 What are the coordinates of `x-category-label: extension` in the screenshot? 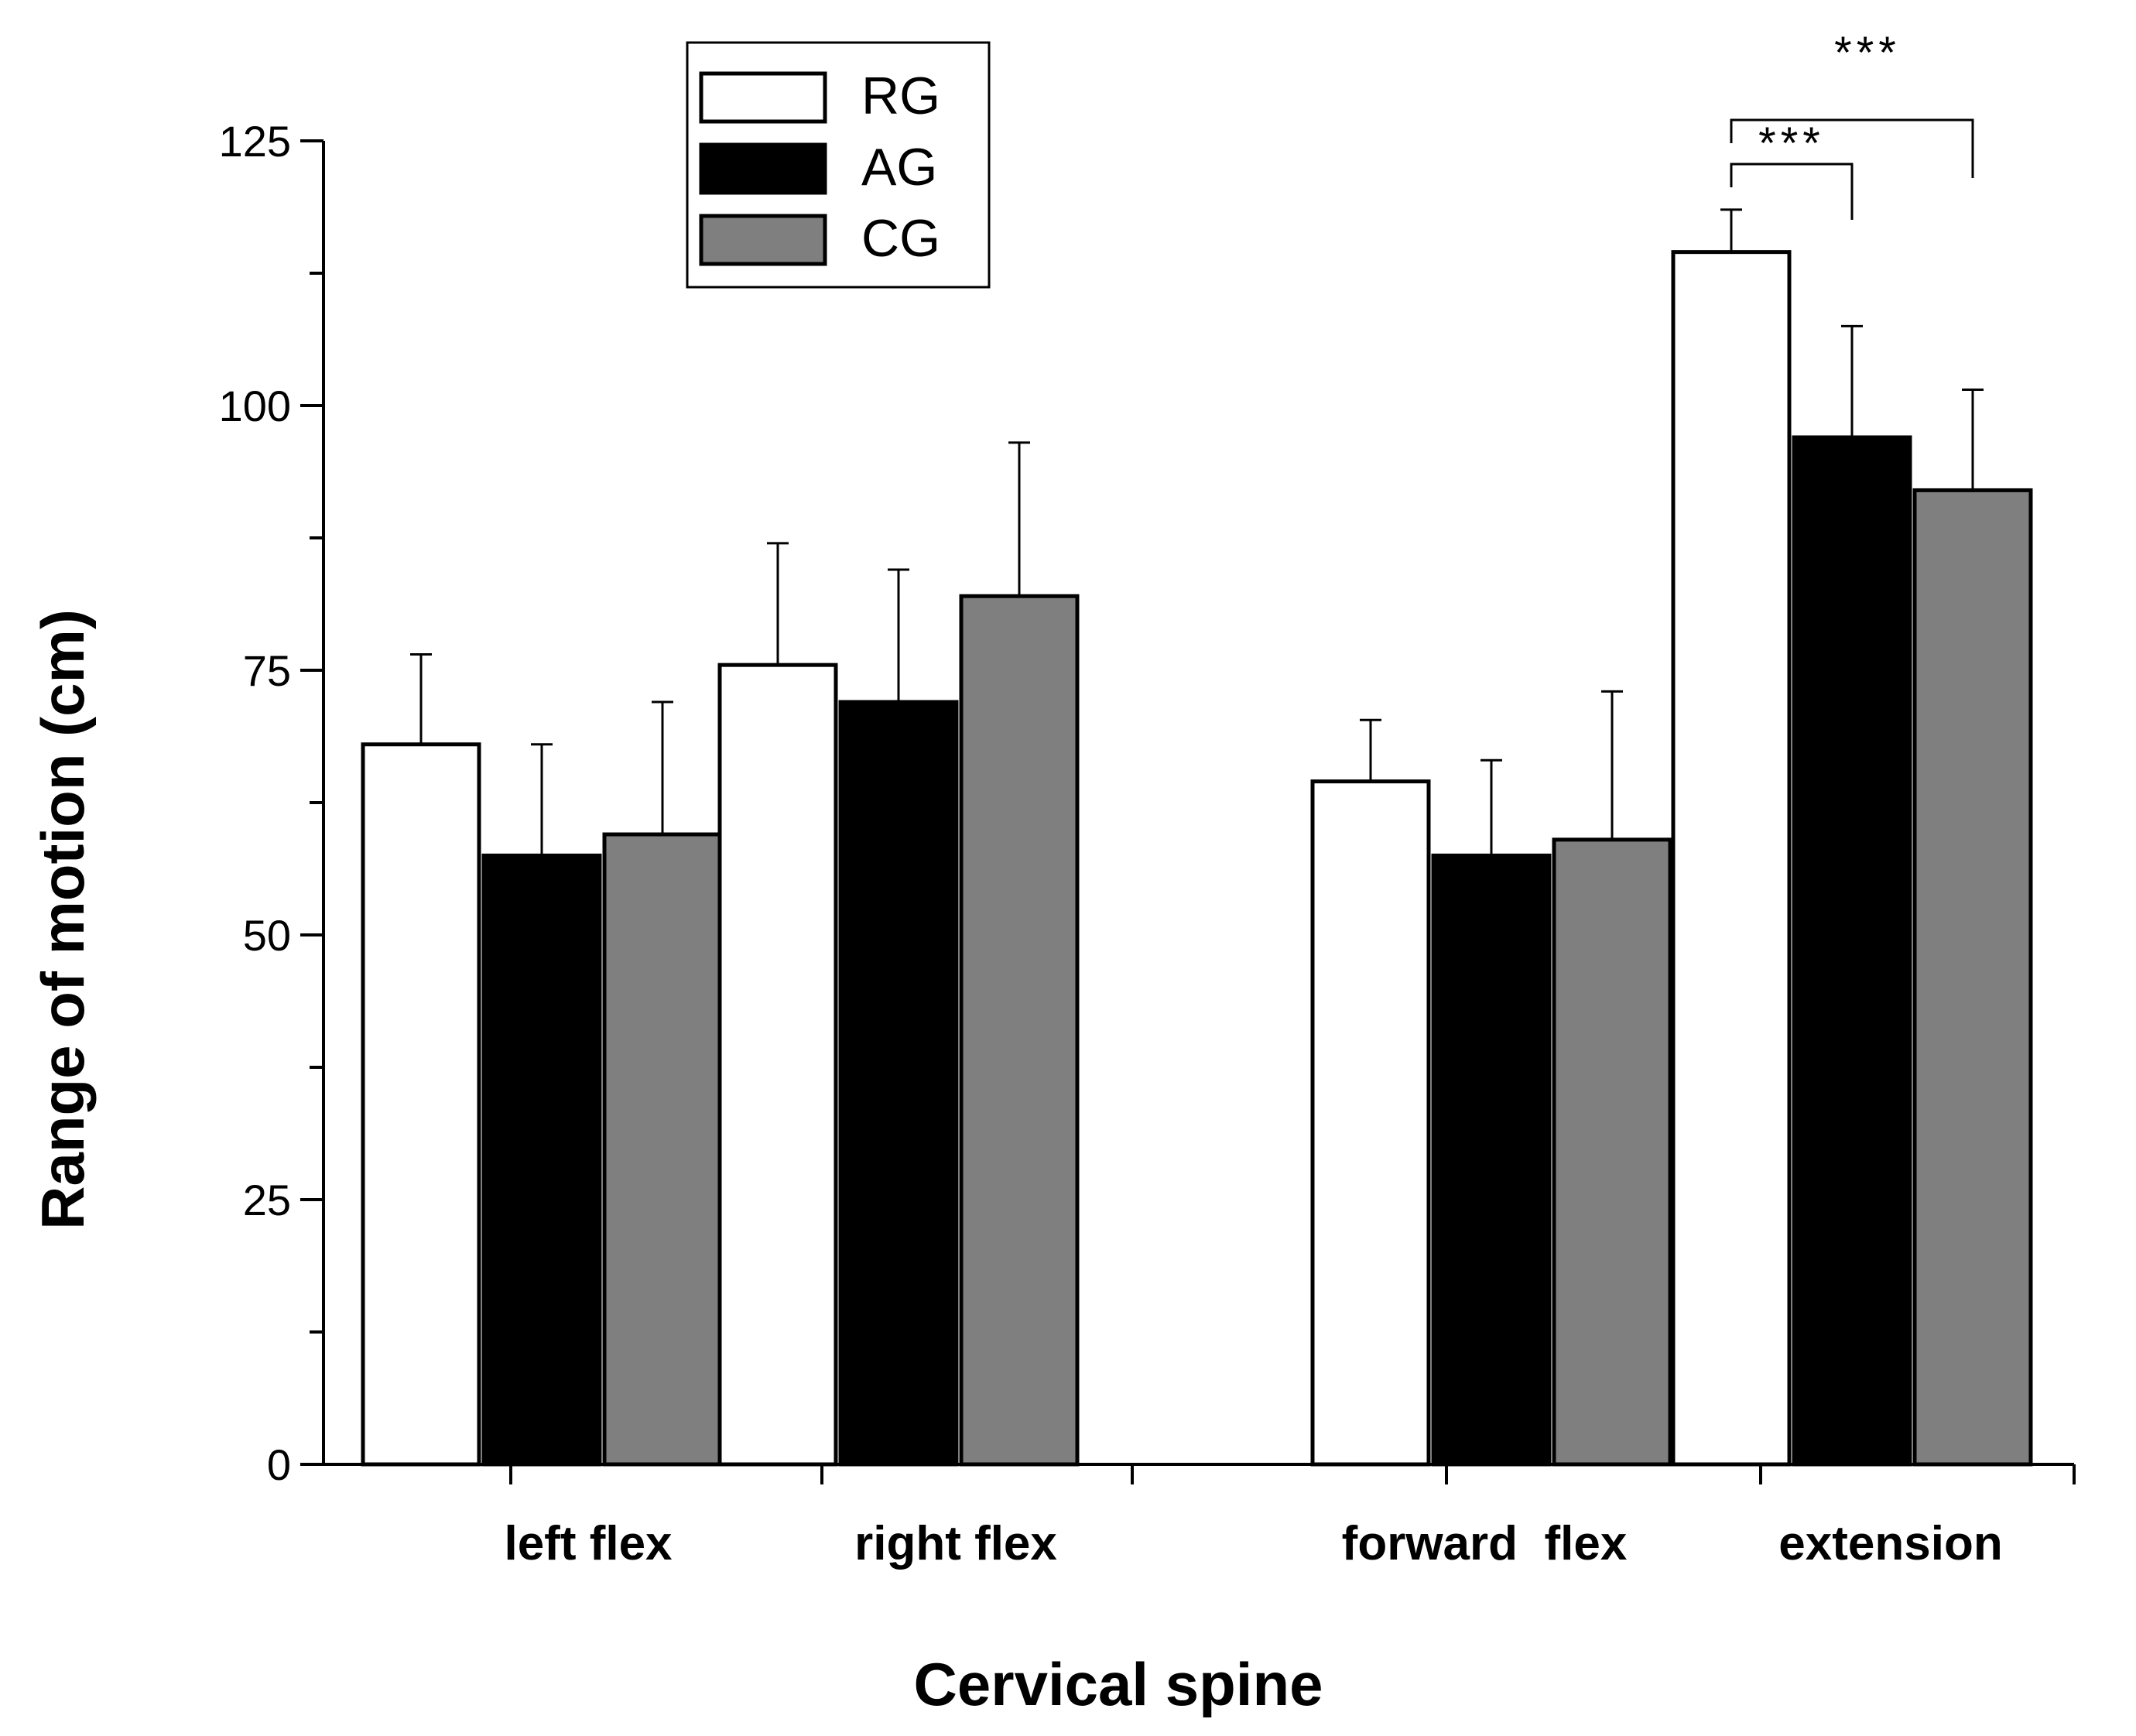 It's located at (1890, 1543).